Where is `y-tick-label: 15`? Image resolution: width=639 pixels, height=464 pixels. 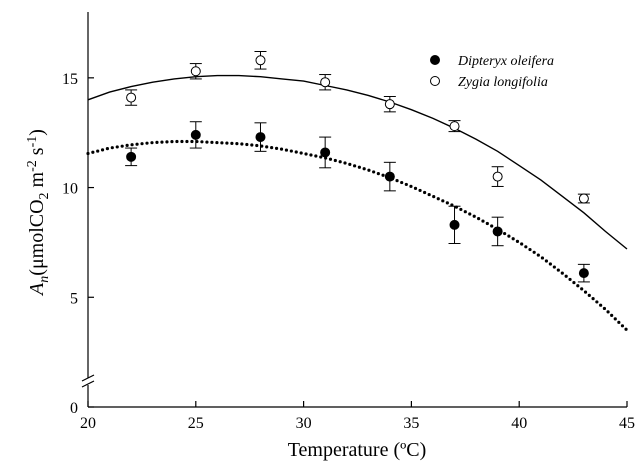
y-tick-label: 15 is located at coordinates (70, 79).